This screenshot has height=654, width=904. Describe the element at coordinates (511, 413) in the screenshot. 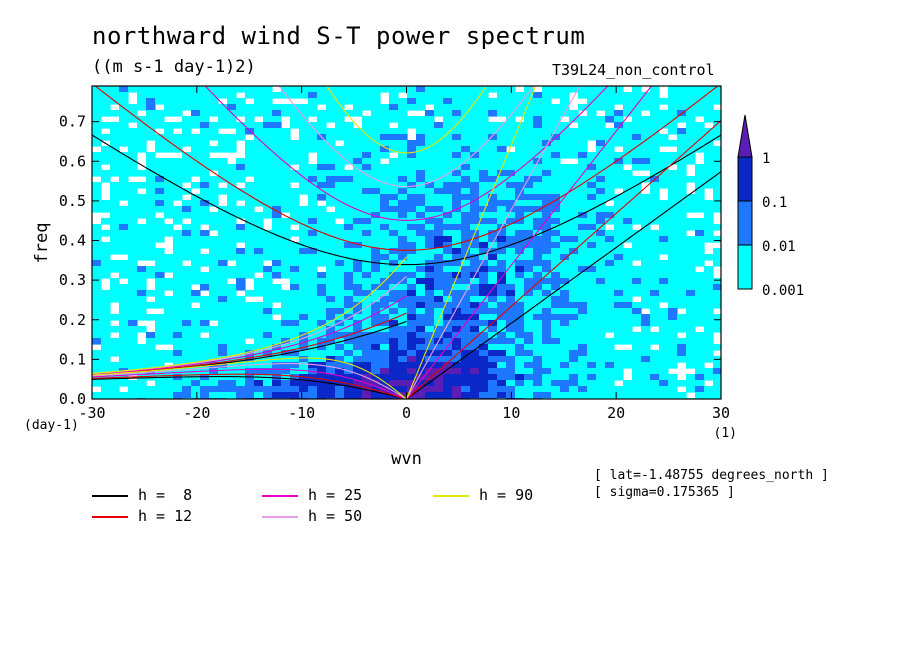

I see `x-tick-label: 10` at that location.